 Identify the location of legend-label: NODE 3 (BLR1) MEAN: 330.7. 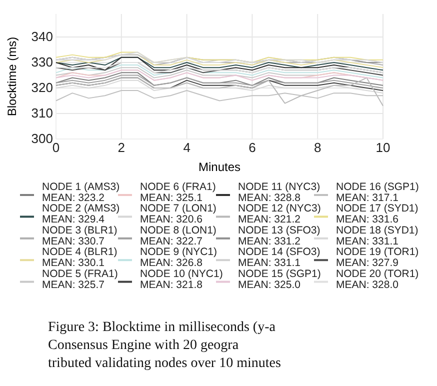
(80, 236).